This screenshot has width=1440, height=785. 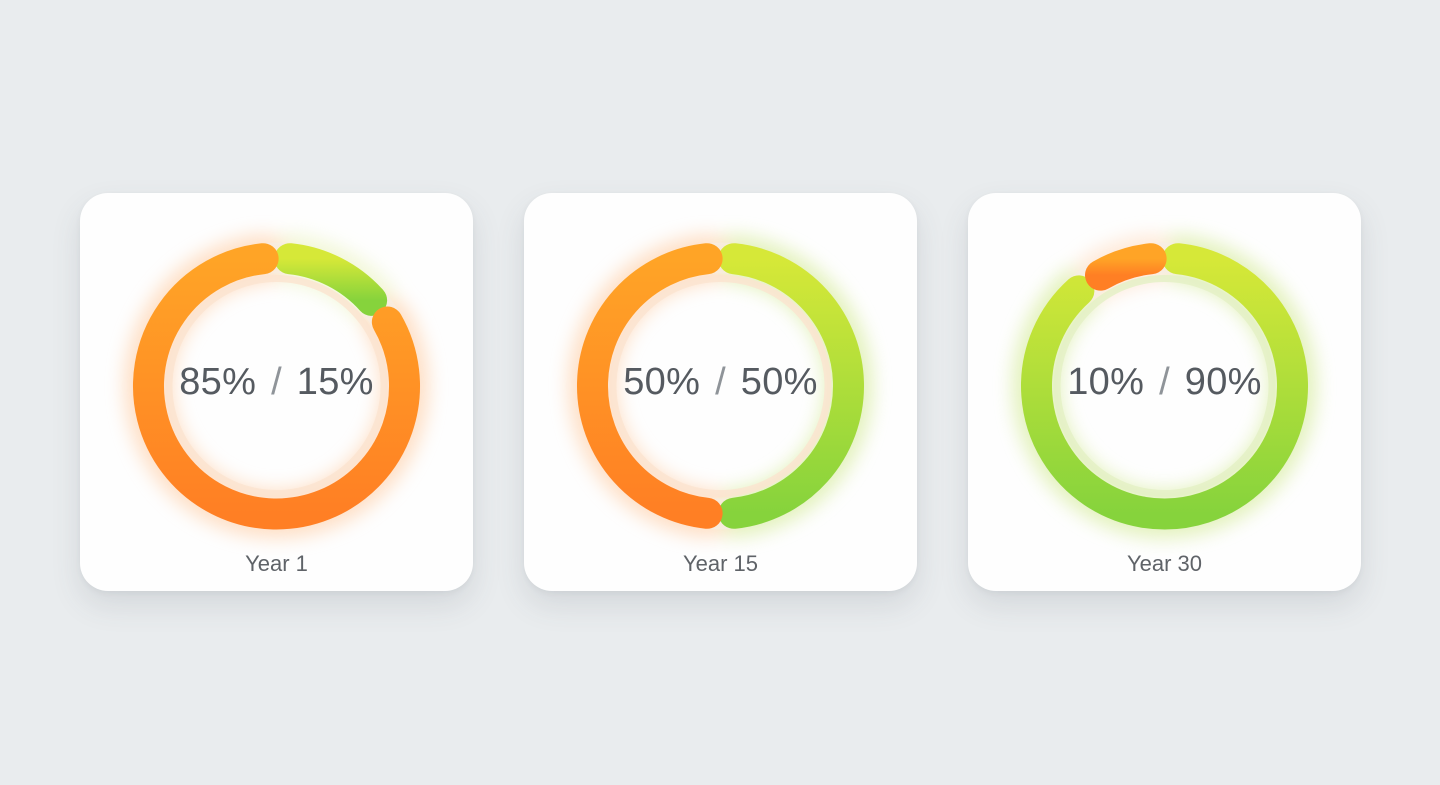 I want to click on orange-share-label: 10%, so click(x=1106, y=382).